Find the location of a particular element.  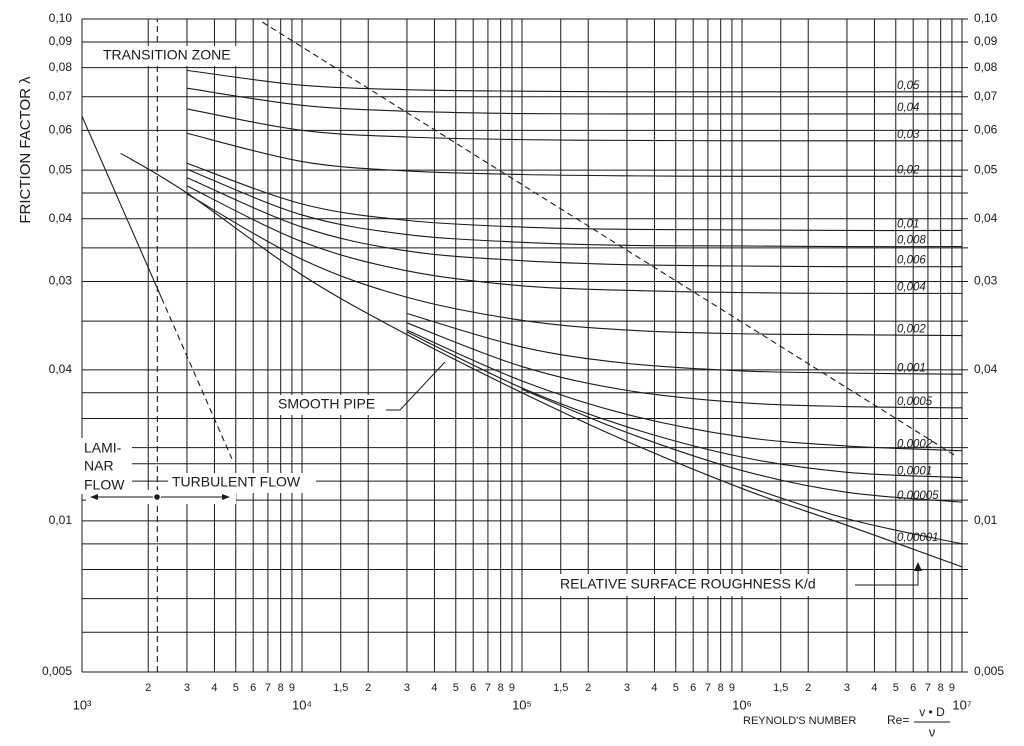

formula-denominator: ν is located at coordinates (932, 731).